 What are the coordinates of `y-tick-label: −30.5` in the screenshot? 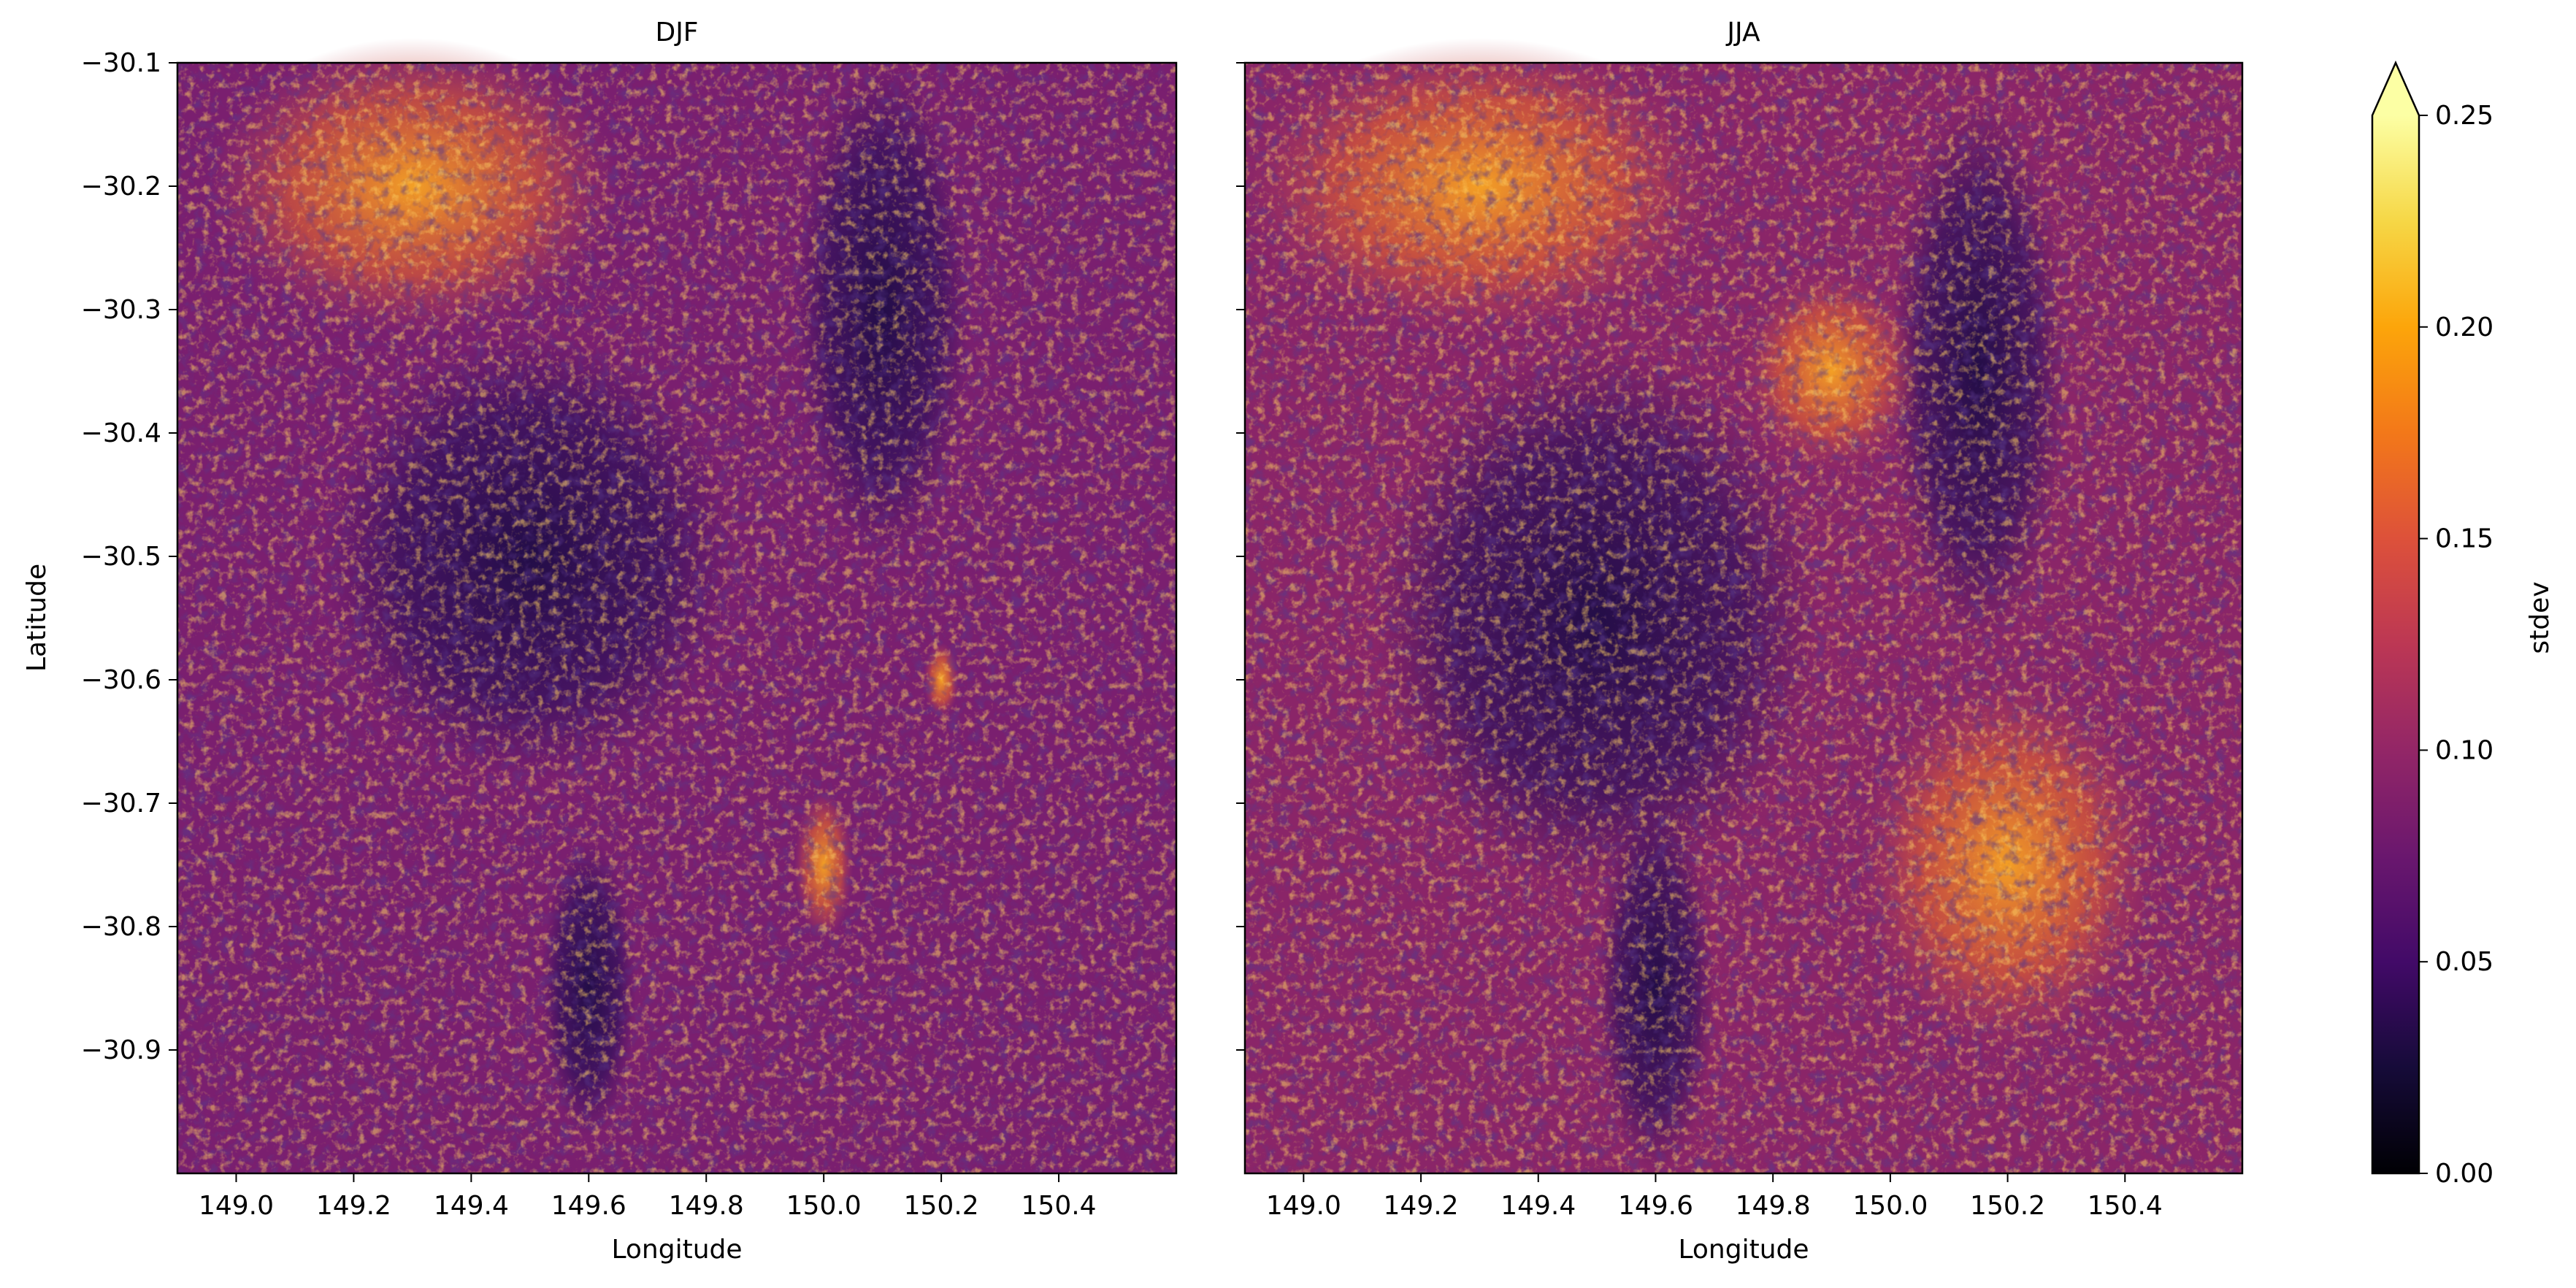 It's located at (121, 557).